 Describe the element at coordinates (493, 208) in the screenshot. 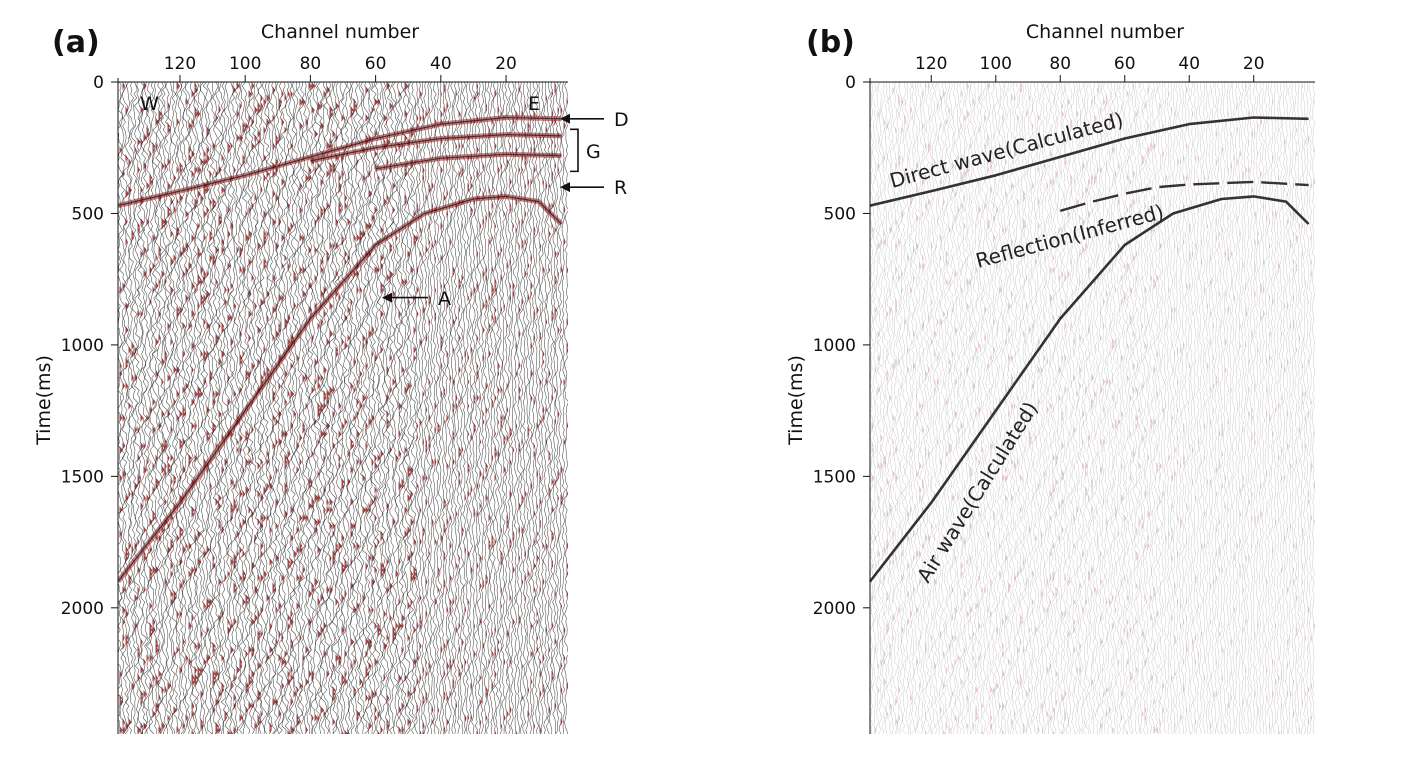

I see `panel-a-overlay` at that location.